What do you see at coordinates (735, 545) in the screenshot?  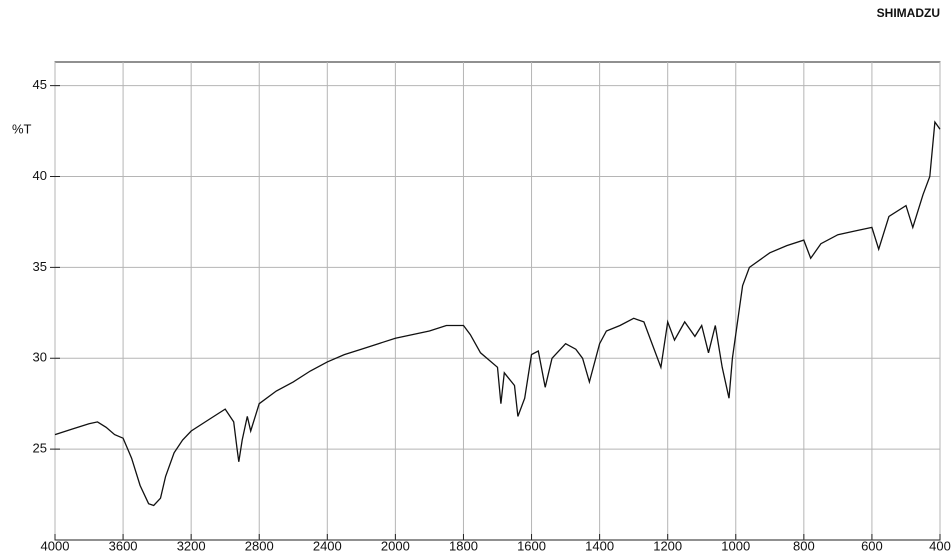 I see `x-tick-label: 1000` at bounding box center [735, 545].